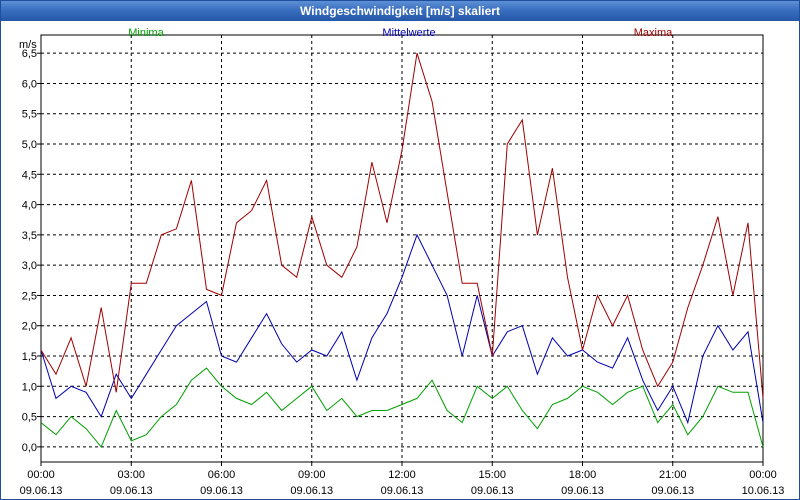 This screenshot has height=500, width=800. What do you see at coordinates (29, 115) in the screenshot?
I see `y-tick-label: 5,5` at bounding box center [29, 115].